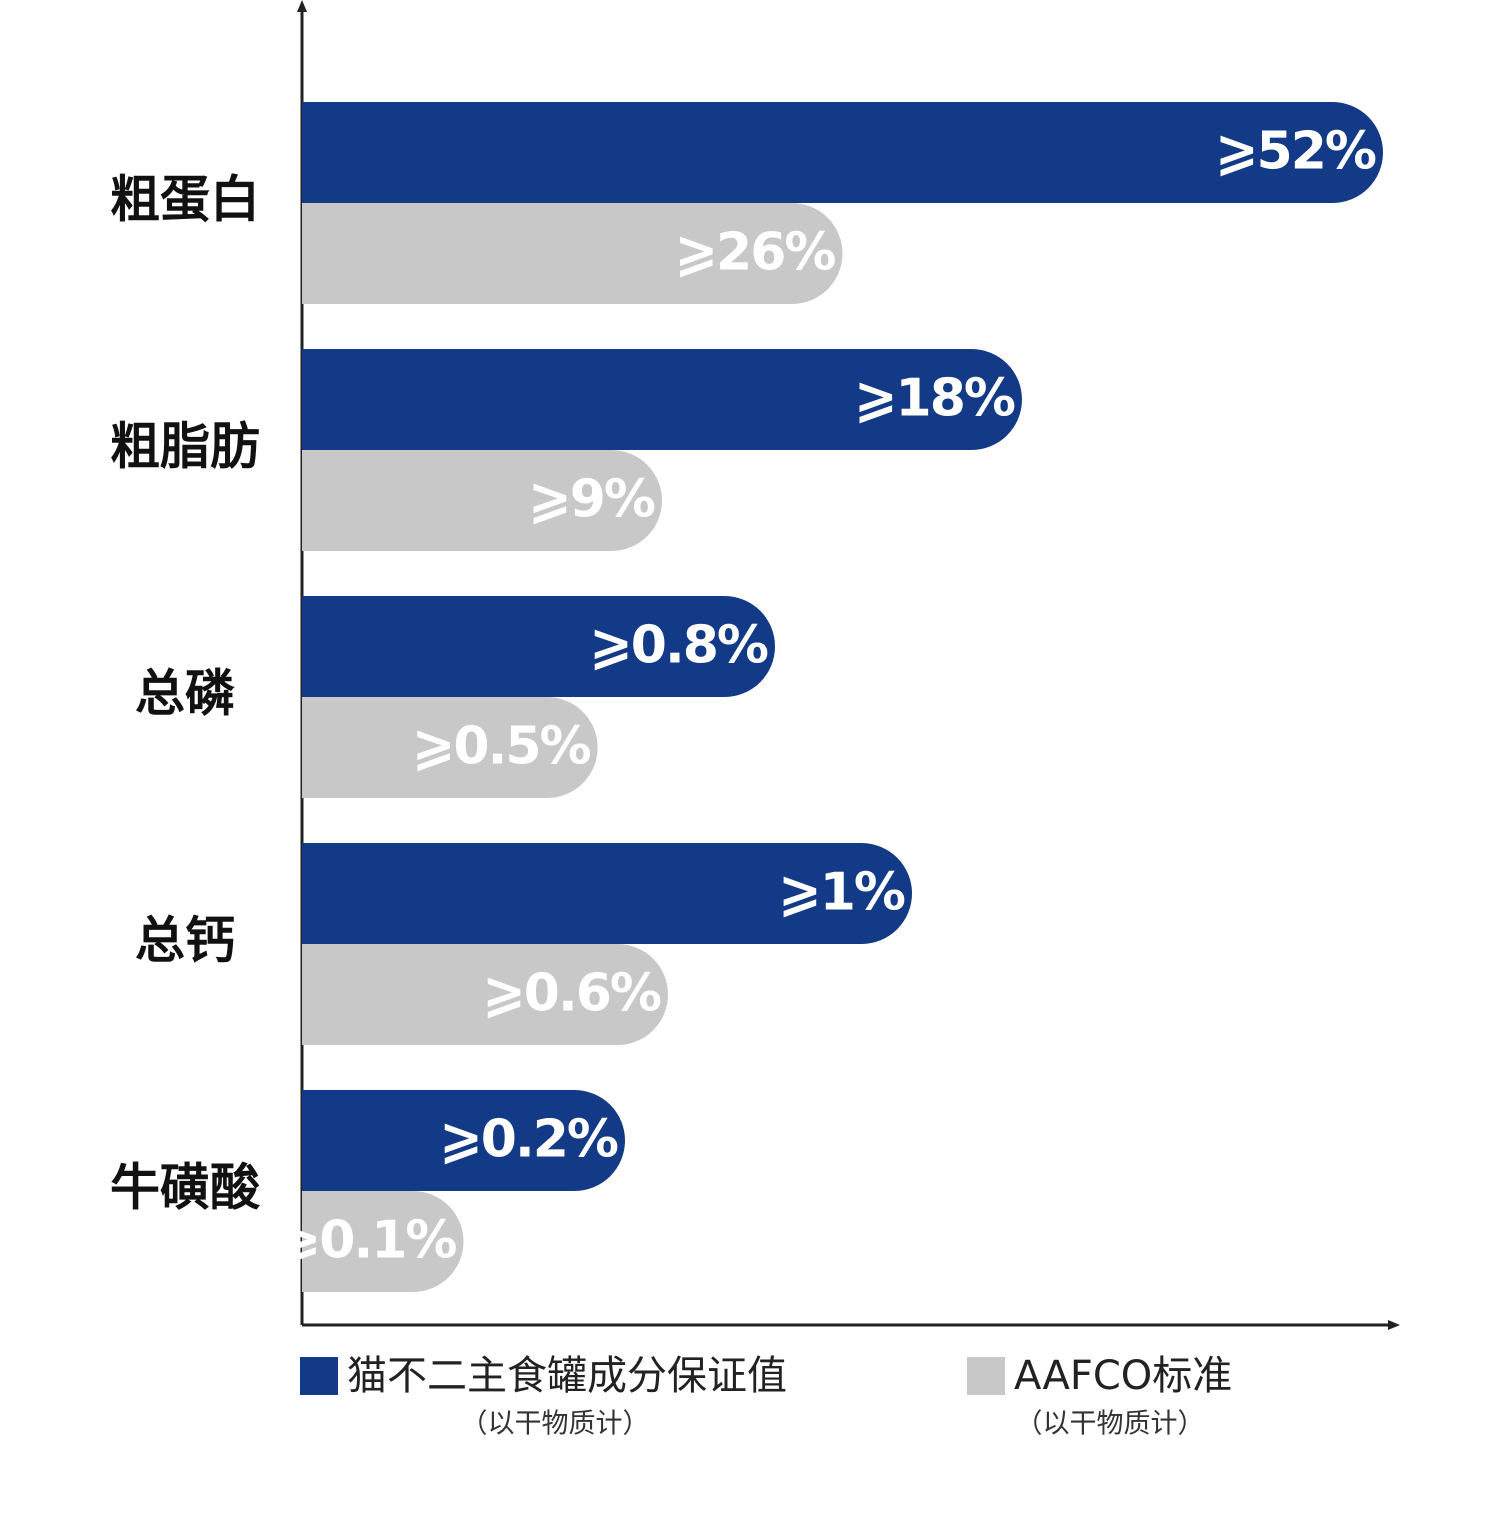 This screenshot has width=1500, height=1517. What do you see at coordinates (1123, 1376) in the screenshot?
I see `legend-label: AAFCO标准` at bounding box center [1123, 1376].